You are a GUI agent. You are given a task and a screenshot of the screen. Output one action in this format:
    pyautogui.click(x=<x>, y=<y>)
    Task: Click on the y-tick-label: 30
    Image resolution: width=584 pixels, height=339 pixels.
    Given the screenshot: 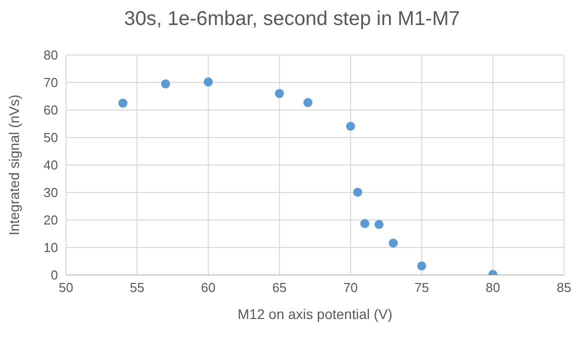 What is the action you would take?
    pyautogui.click(x=51, y=192)
    